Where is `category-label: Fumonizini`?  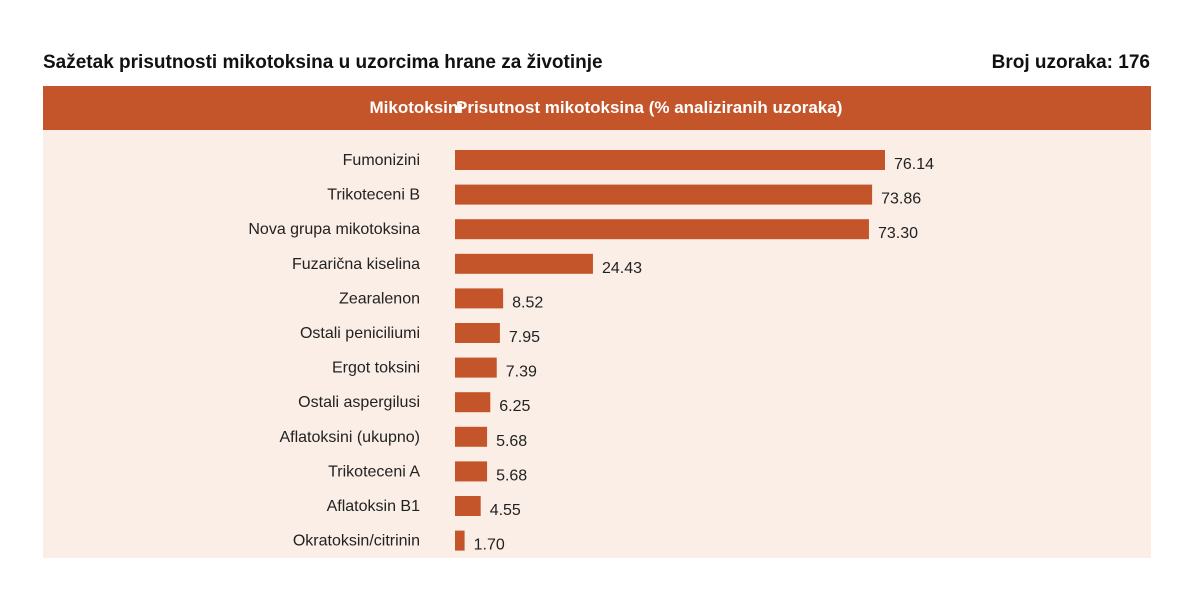 category-label: Fumonizini is located at coordinates (381, 160).